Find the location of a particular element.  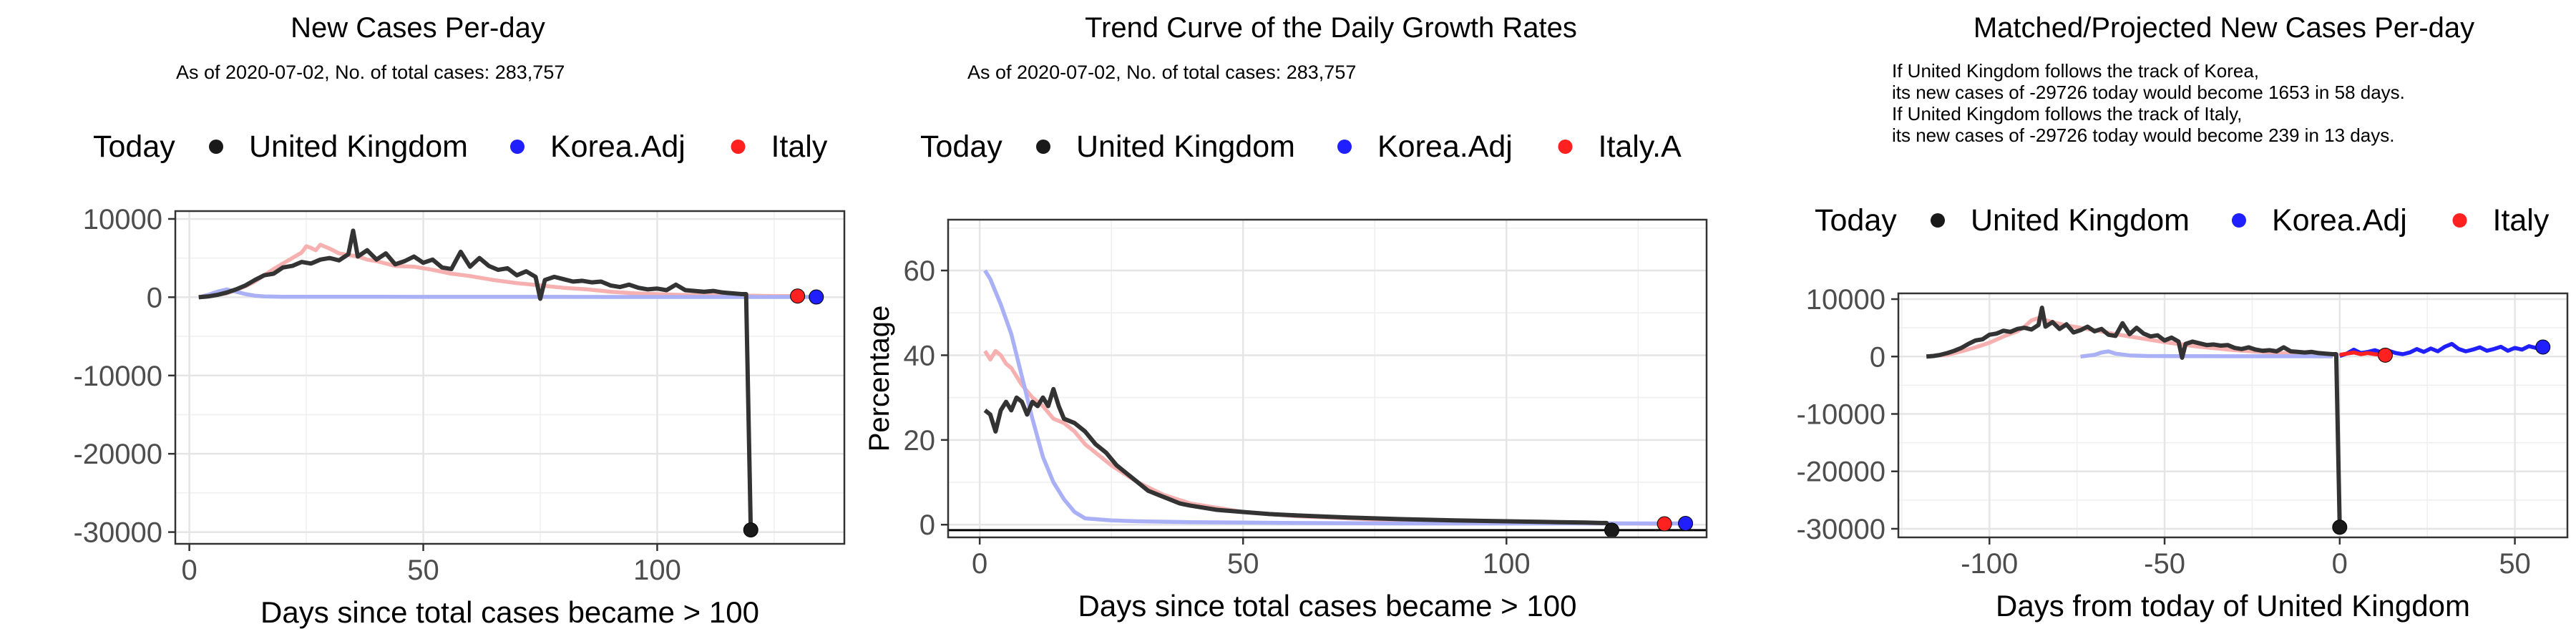

legend: Today United Kingdom Korea.Adj Italy.A is located at coordinates (1301, 147).